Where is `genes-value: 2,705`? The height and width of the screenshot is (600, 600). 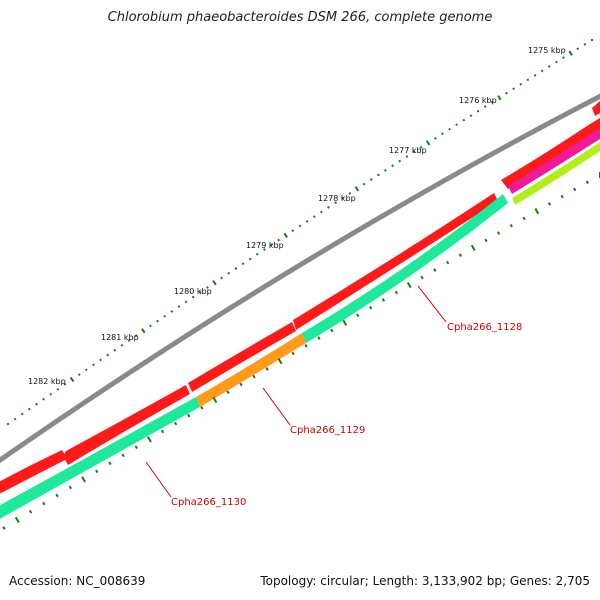 genes-value: 2,705 is located at coordinates (572, 581).